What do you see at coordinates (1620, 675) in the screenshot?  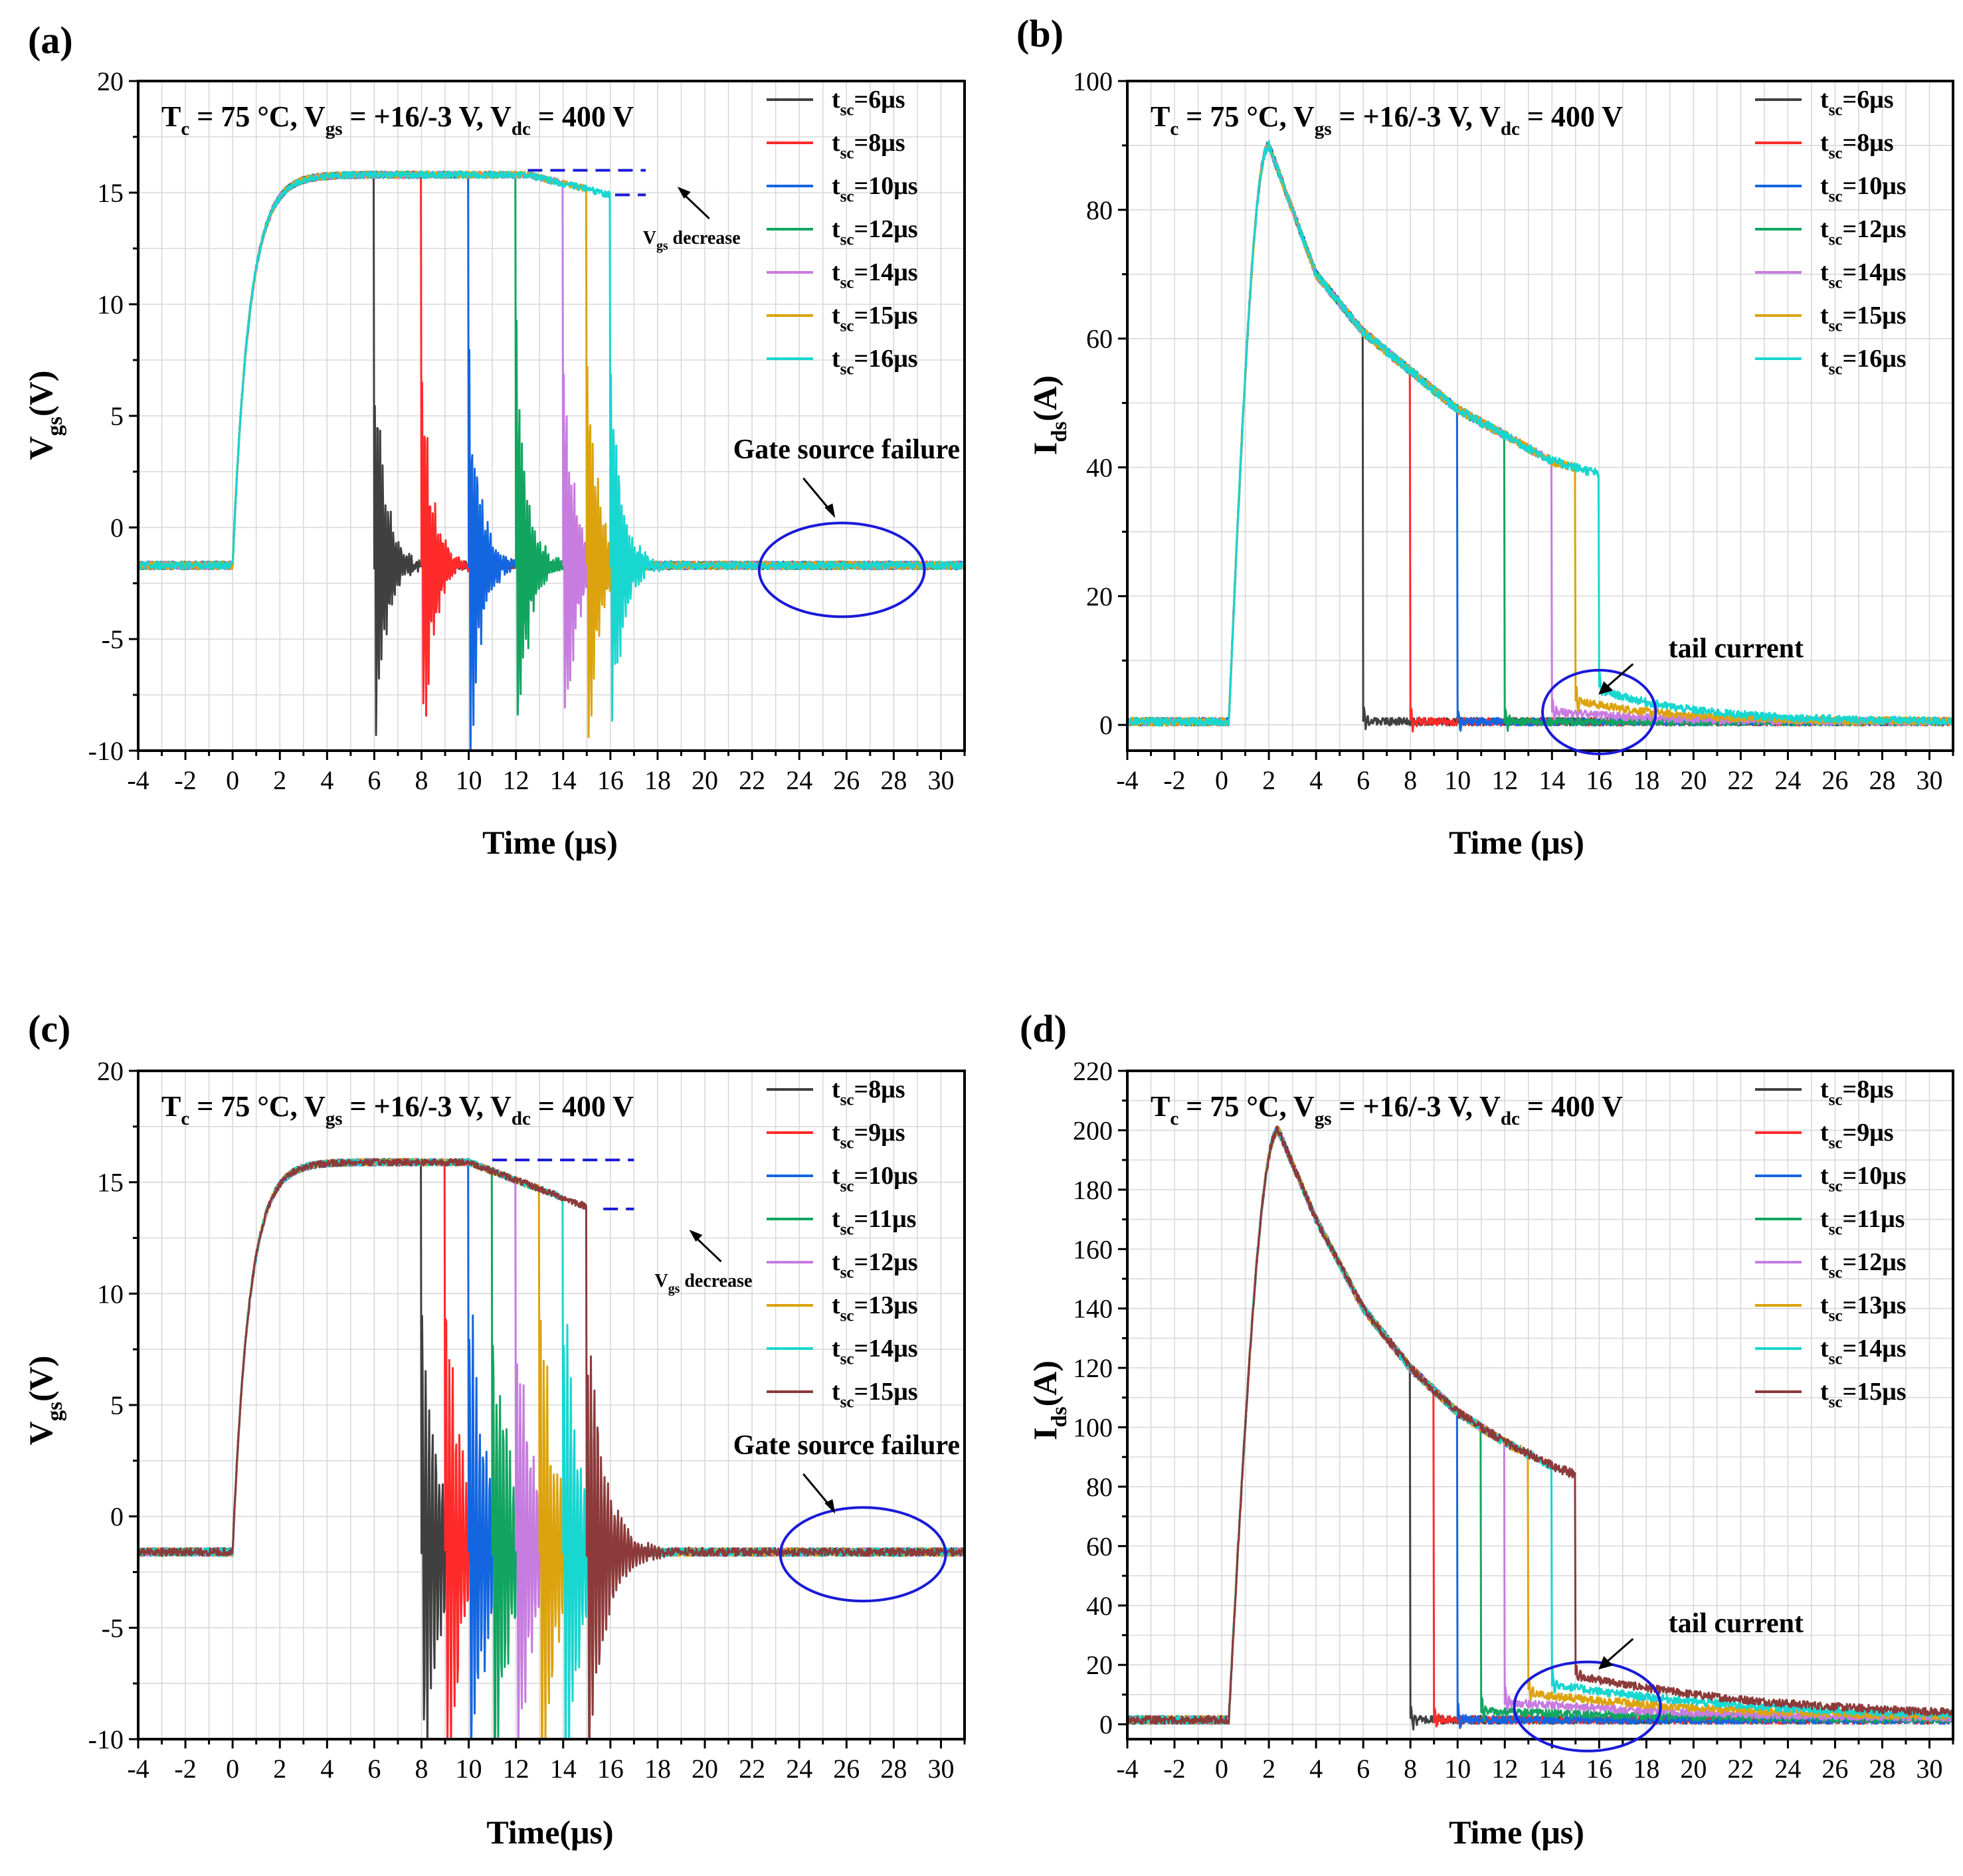 I see `annotation-arrow` at bounding box center [1620, 675].